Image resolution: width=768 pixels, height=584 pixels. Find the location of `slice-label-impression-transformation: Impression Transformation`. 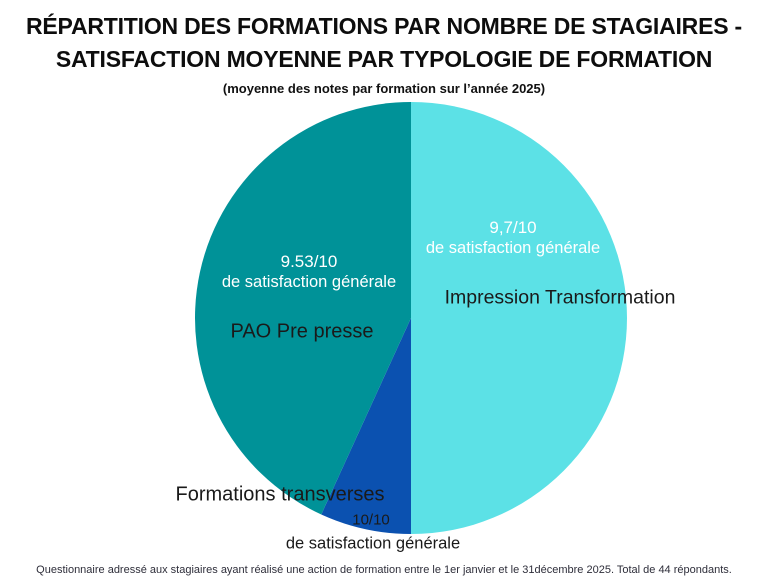

slice-label-impression-transformation: Impression Transformation is located at coordinates (560, 297).